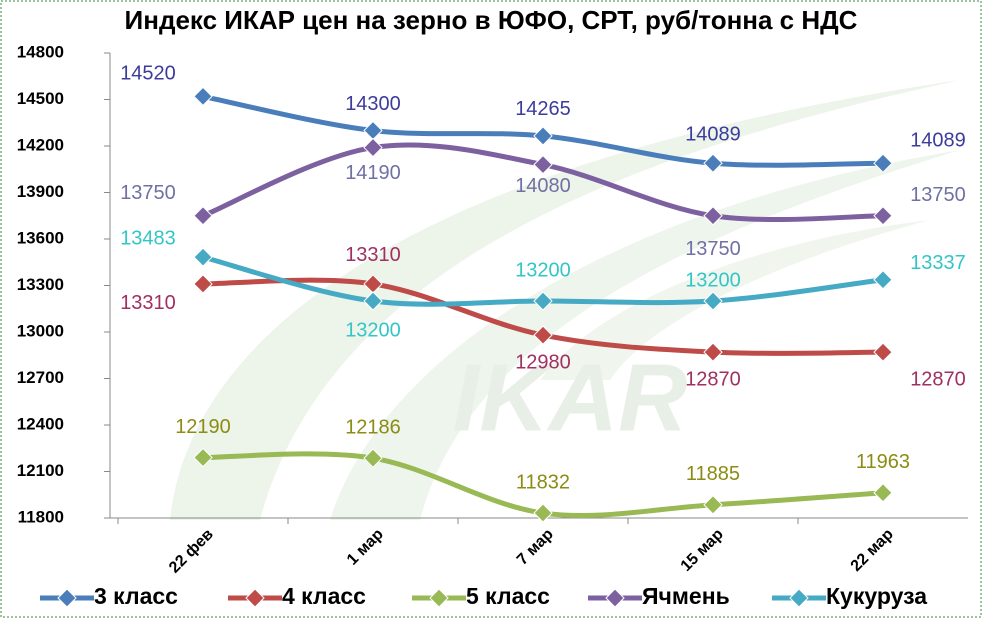 Image resolution: width=982 pixels, height=618 pixels. I want to click on data-label: 14190, so click(373, 173).